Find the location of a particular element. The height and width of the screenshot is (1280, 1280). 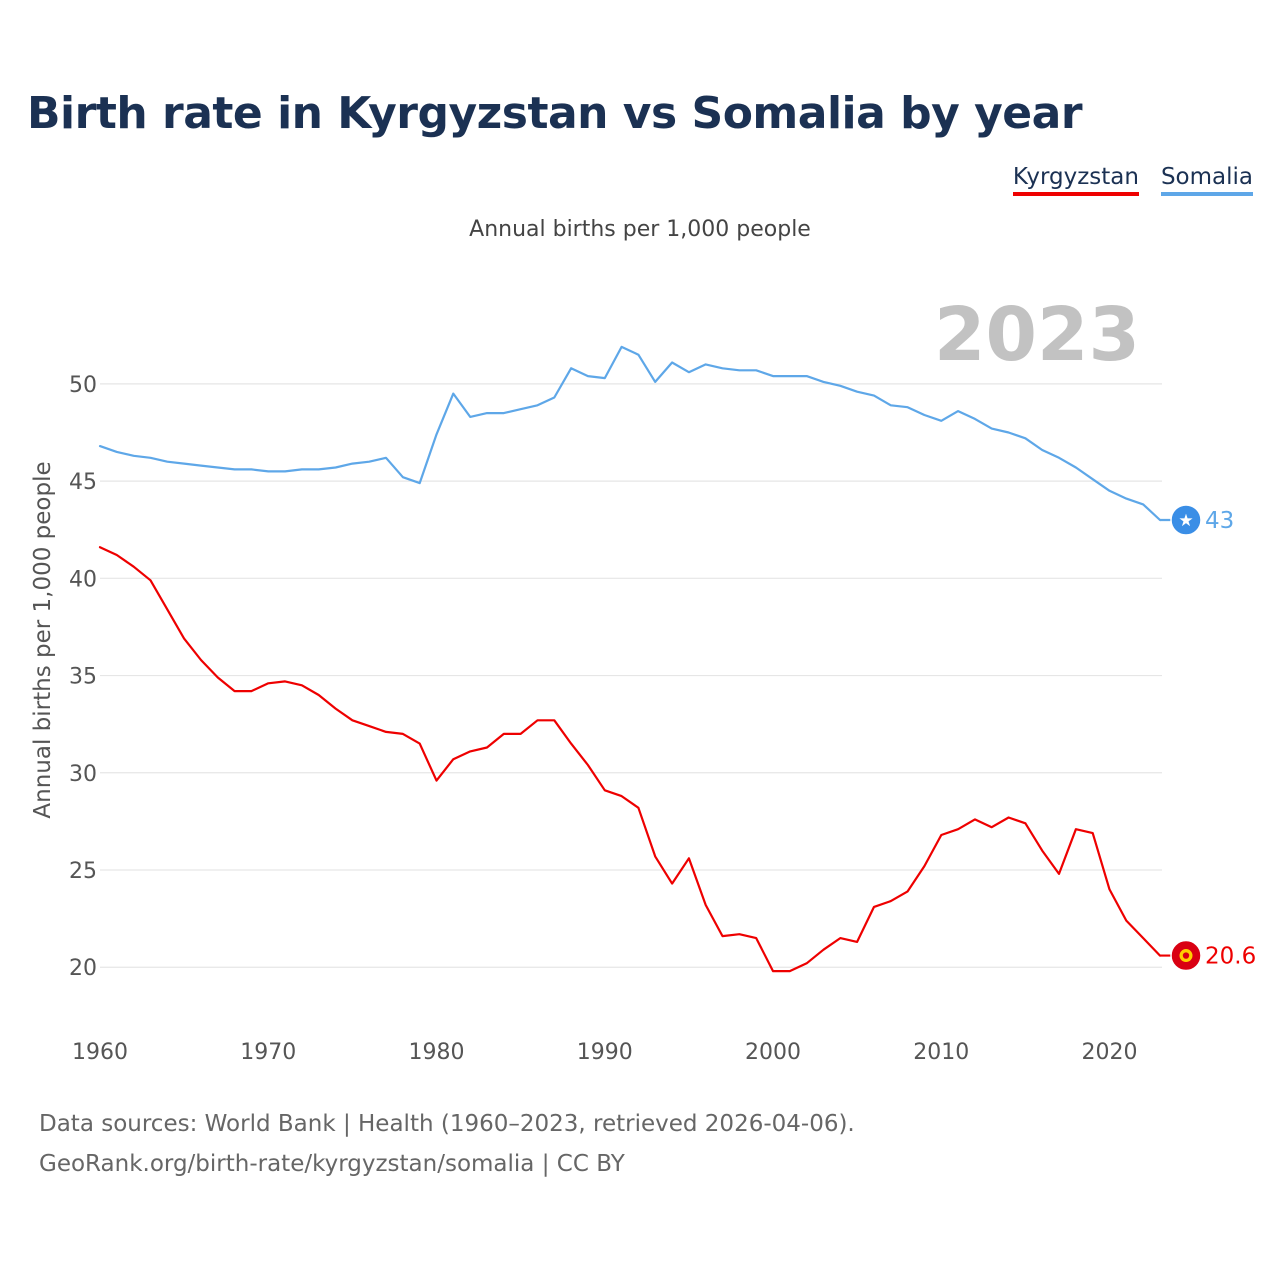

x-tick-label: 1990 is located at coordinates (605, 1052).